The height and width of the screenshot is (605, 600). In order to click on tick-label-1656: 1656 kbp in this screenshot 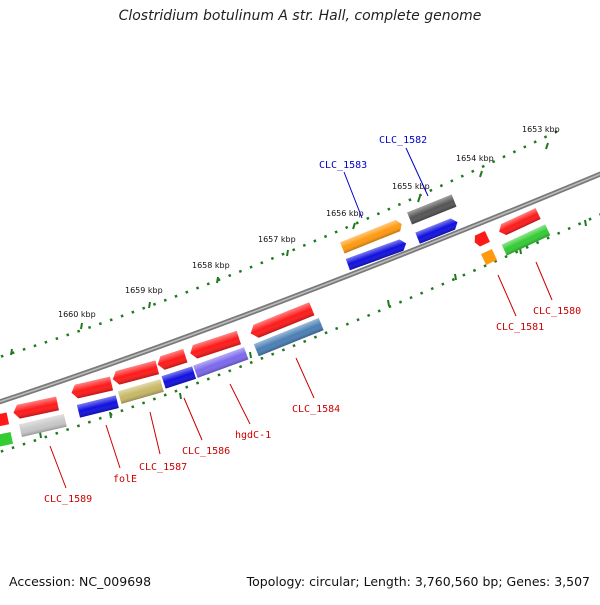, I will do `click(345, 213)`.